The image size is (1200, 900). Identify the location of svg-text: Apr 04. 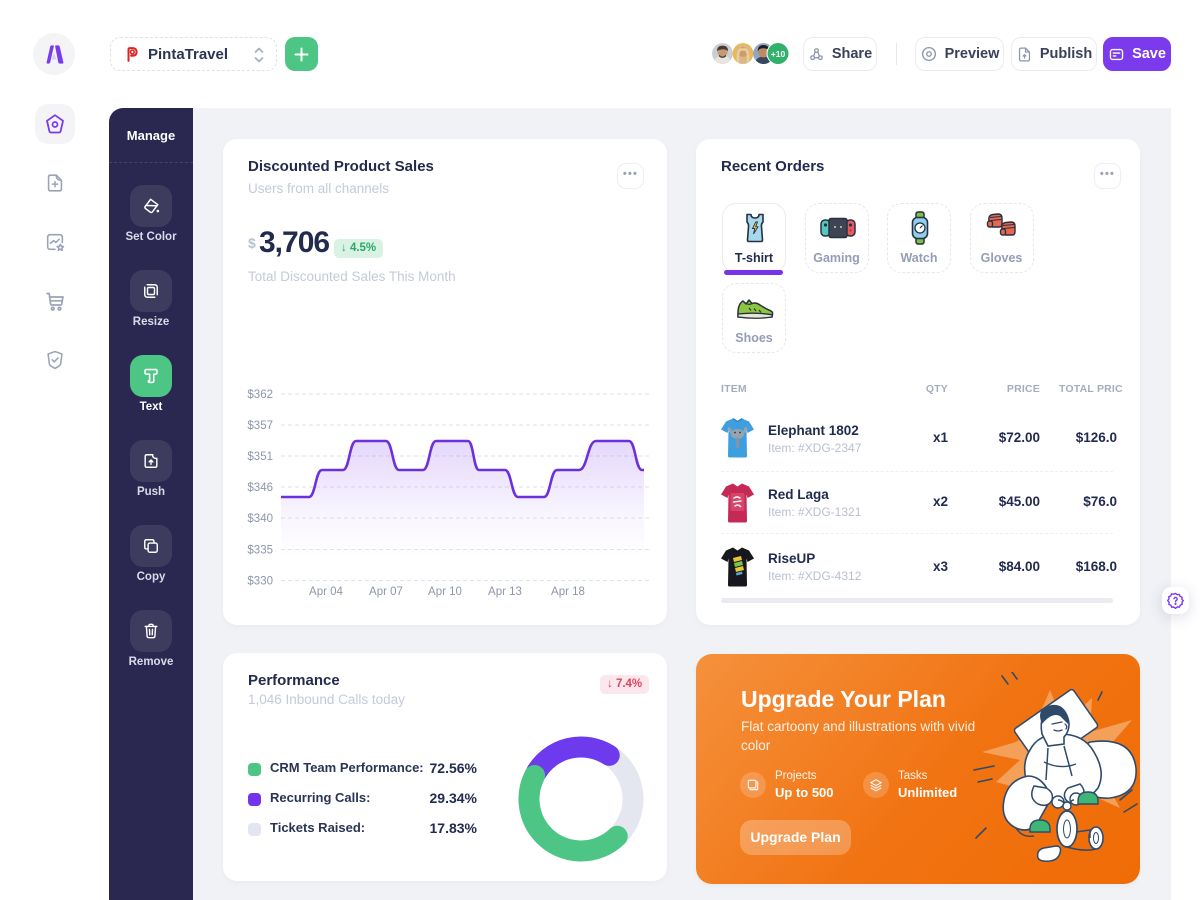
(326, 592).